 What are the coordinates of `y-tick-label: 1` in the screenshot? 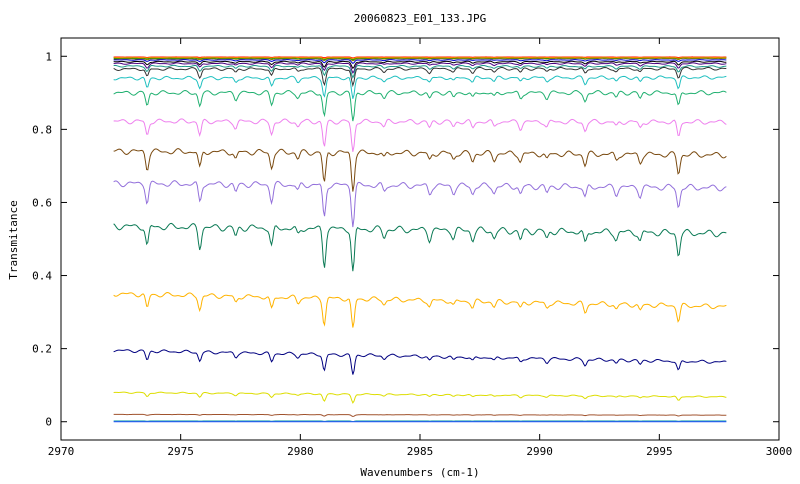 It's located at (48, 56).